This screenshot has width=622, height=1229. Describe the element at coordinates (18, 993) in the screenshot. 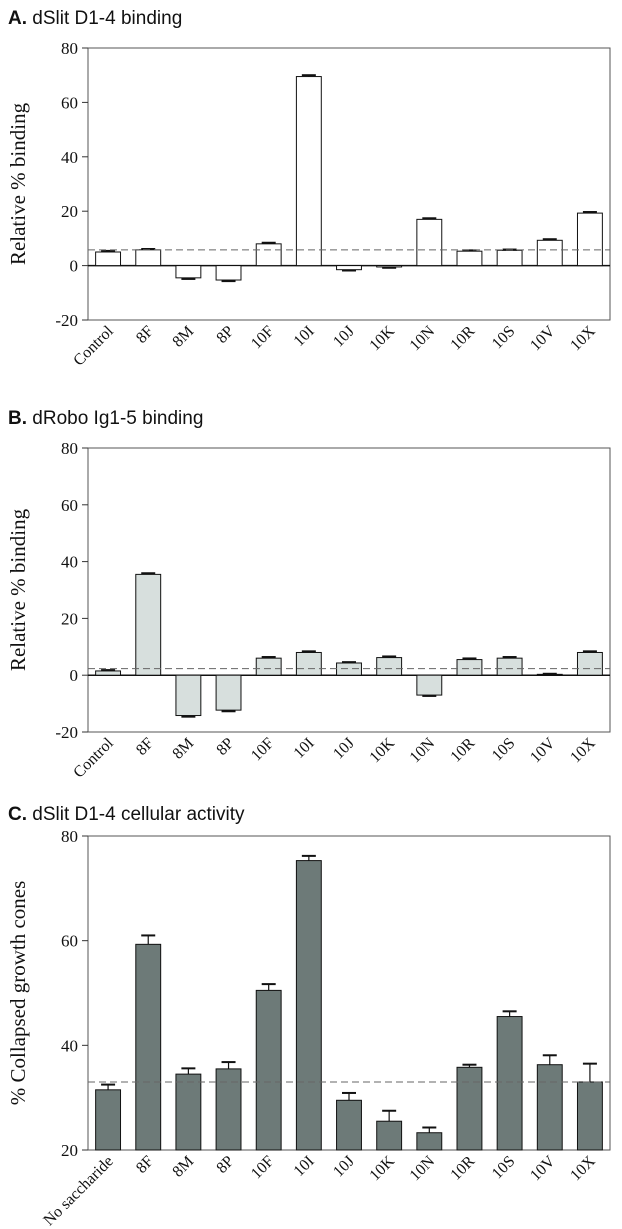

I see `panel-c-y-axis-label: % Collapsed growth cones` at that location.